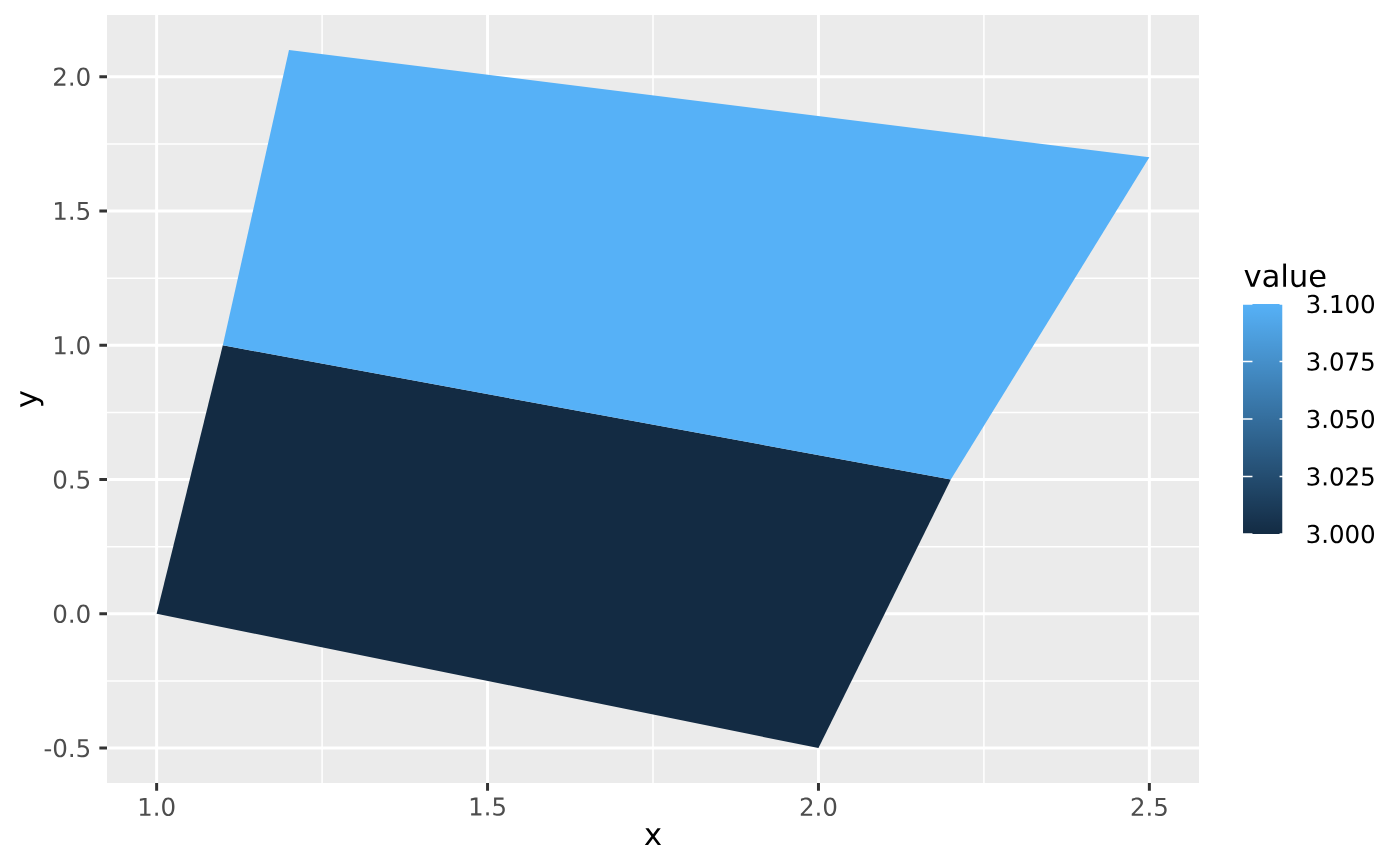 Image resolution: width=1400 pixels, height=866 pixels. I want to click on x-axis-title: x, so click(653, 837).